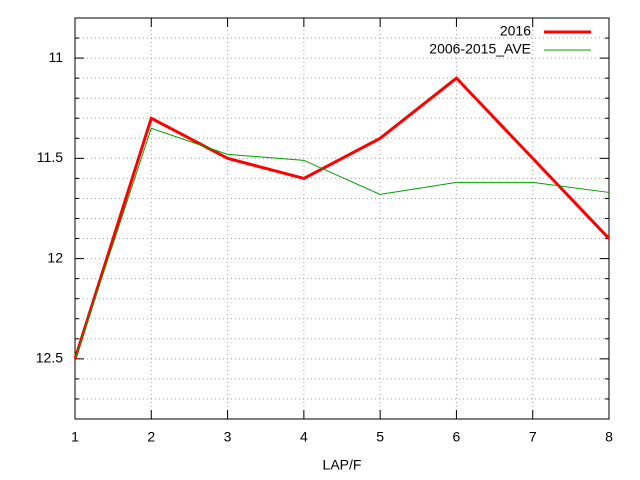 The image size is (640, 480). Describe the element at coordinates (304, 437) in the screenshot. I see `x-tick-label: 4` at that location.